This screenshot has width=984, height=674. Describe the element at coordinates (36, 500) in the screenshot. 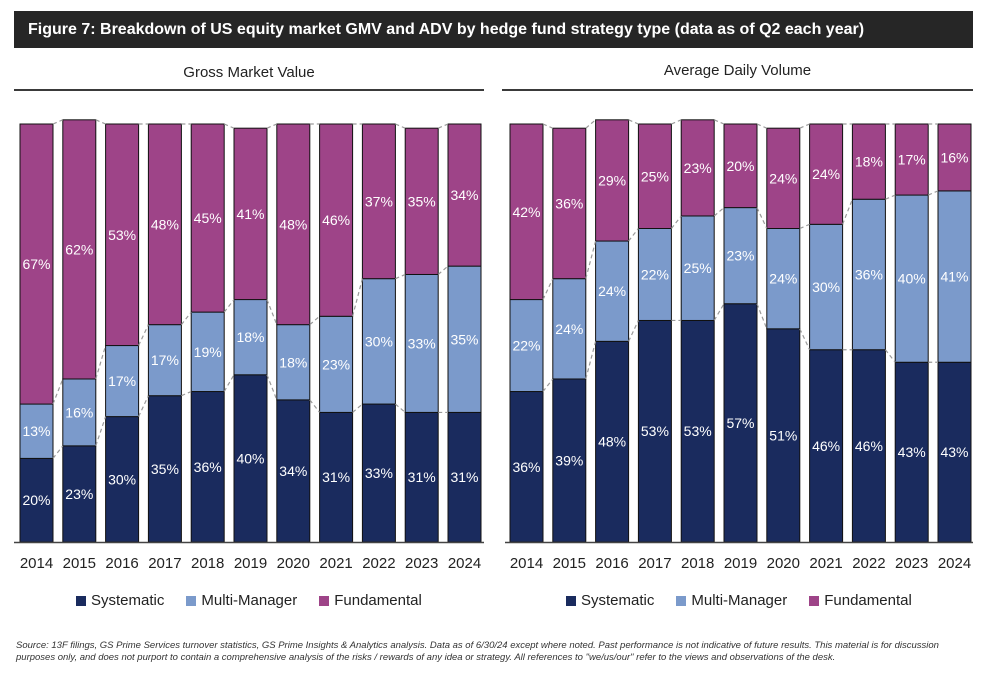

I see `gmv-label-systematic-2014: 20%` at that location.